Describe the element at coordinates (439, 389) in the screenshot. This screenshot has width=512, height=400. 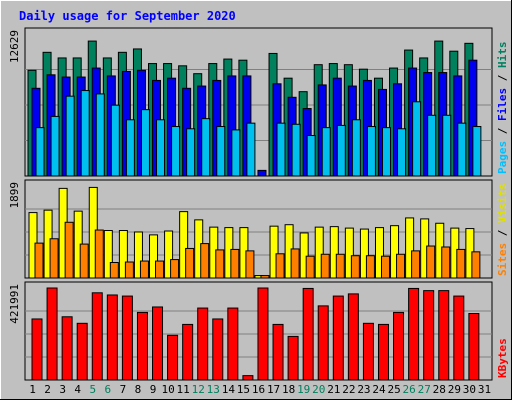
I see `x-tick-label-day-28: 28` at that location.